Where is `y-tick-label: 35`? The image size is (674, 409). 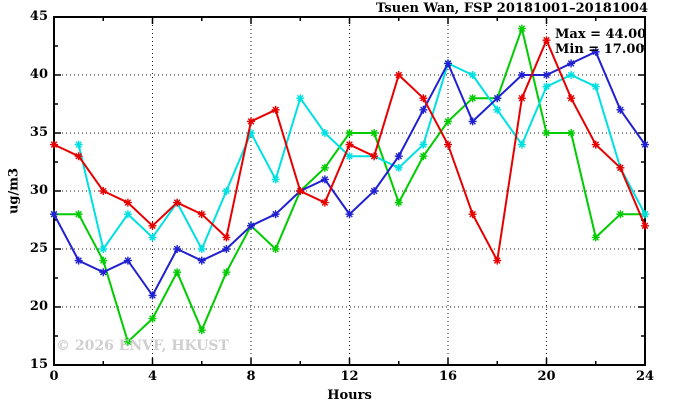 y-tick-label: 35 is located at coordinates (38, 132).